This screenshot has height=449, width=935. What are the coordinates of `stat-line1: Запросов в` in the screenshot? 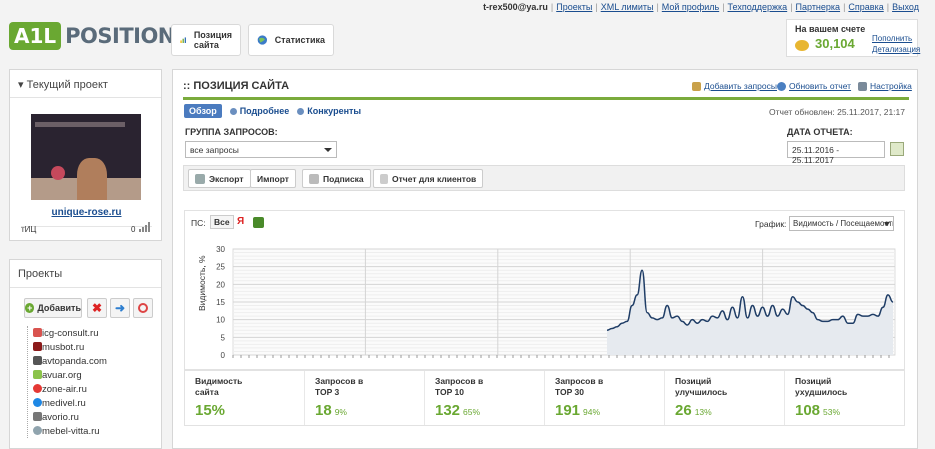 It's located at (459, 381).